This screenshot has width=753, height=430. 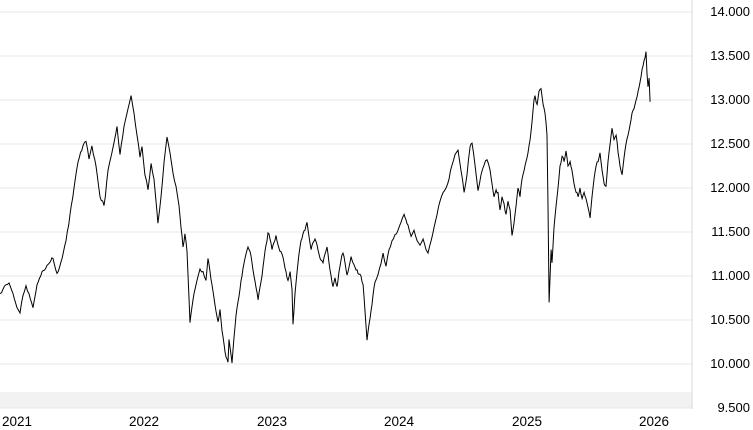 I want to click on x-tick-label: 2023, so click(x=272, y=421).